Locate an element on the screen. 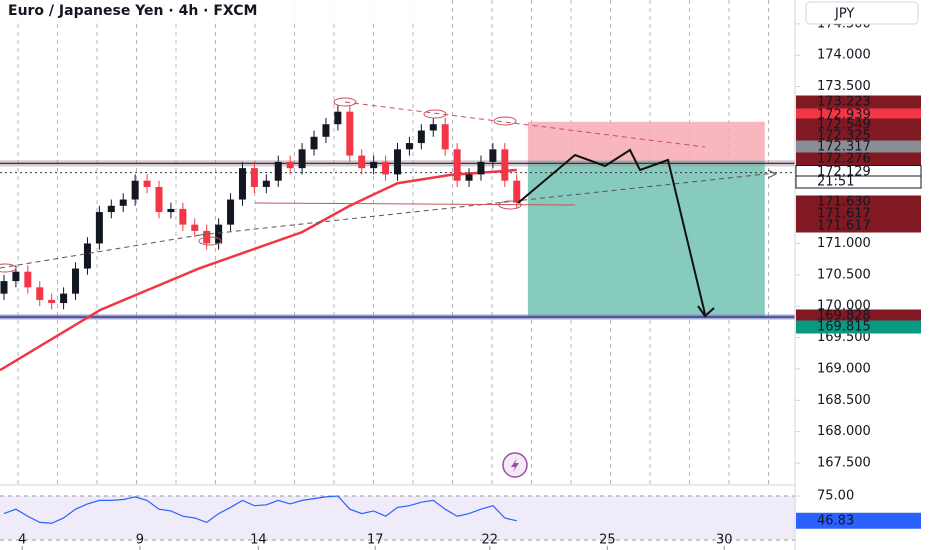  trend-line is located at coordinates (525, 124).